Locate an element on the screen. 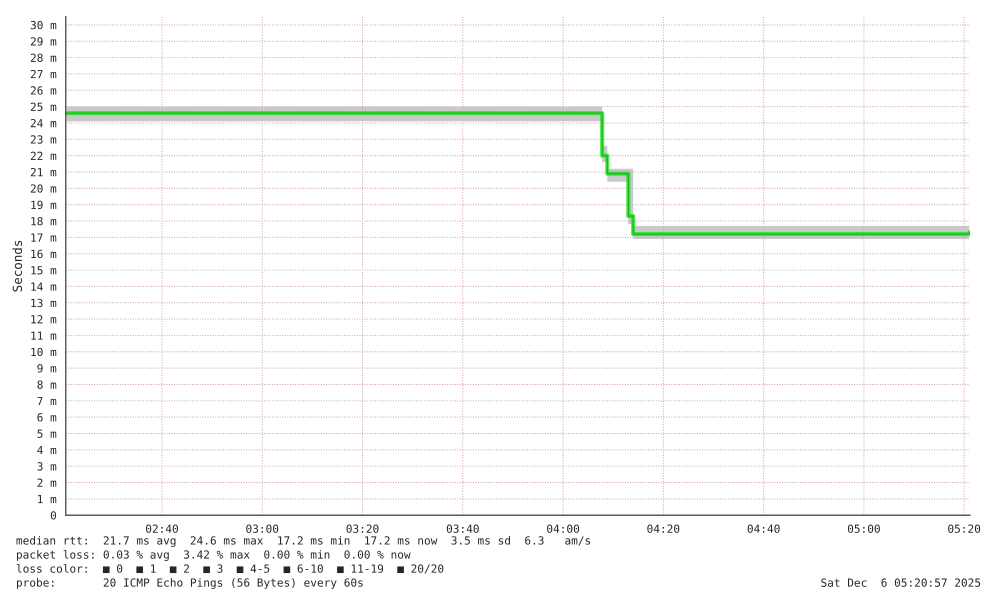 This screenshot has height=597, width=997. x-tick-label: 04:40 is located at coordinates (764, 528).